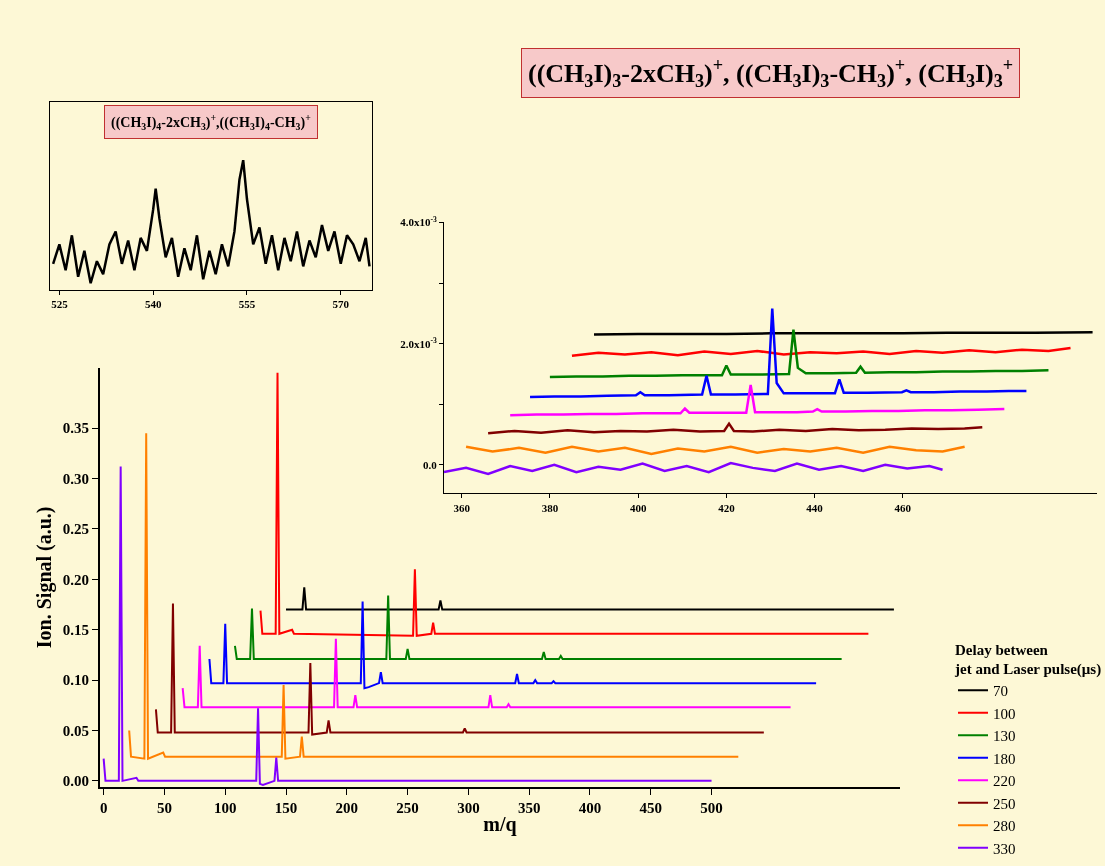  What do you see at coordinates (75, 730) in the screenshot?
I see `y-tick-label: 0.05` at bounding box center [75, 730].